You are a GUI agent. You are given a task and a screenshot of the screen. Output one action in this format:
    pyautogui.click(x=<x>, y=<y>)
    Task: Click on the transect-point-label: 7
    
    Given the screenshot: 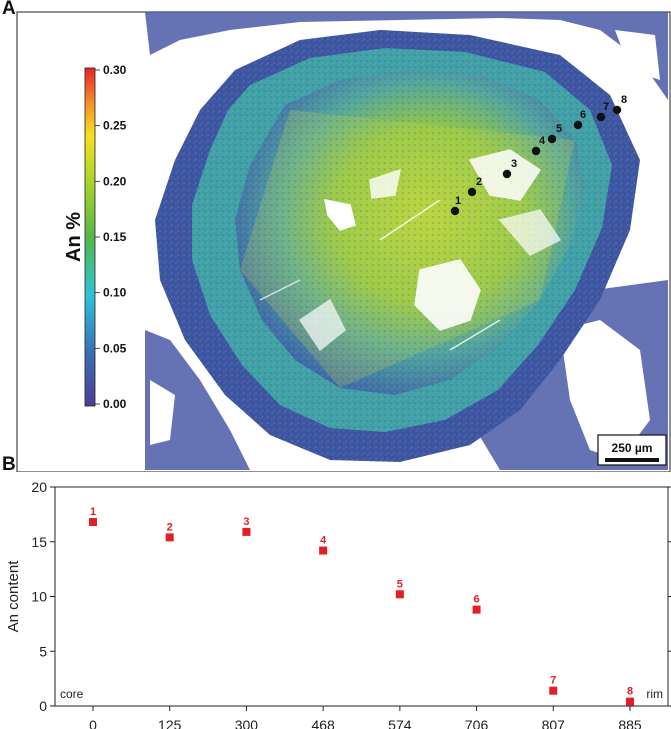 What is the action you would take?
    pyautogui.click(x=606, y=107)
    